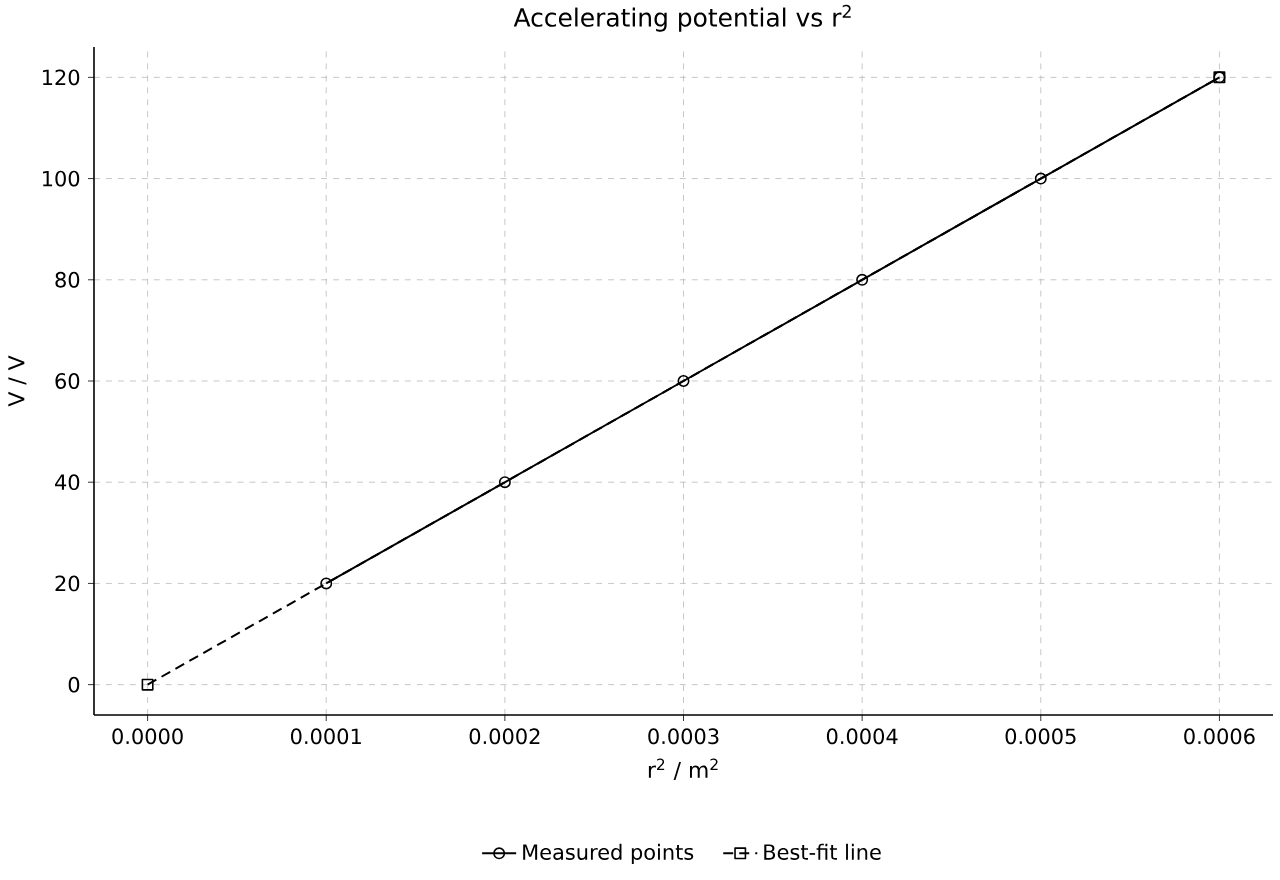 This screenshot has width=1280, height=880. Describe the element at coordinates (61, 178) in the screenshot. I see `y-tick-label: 100` at that location.